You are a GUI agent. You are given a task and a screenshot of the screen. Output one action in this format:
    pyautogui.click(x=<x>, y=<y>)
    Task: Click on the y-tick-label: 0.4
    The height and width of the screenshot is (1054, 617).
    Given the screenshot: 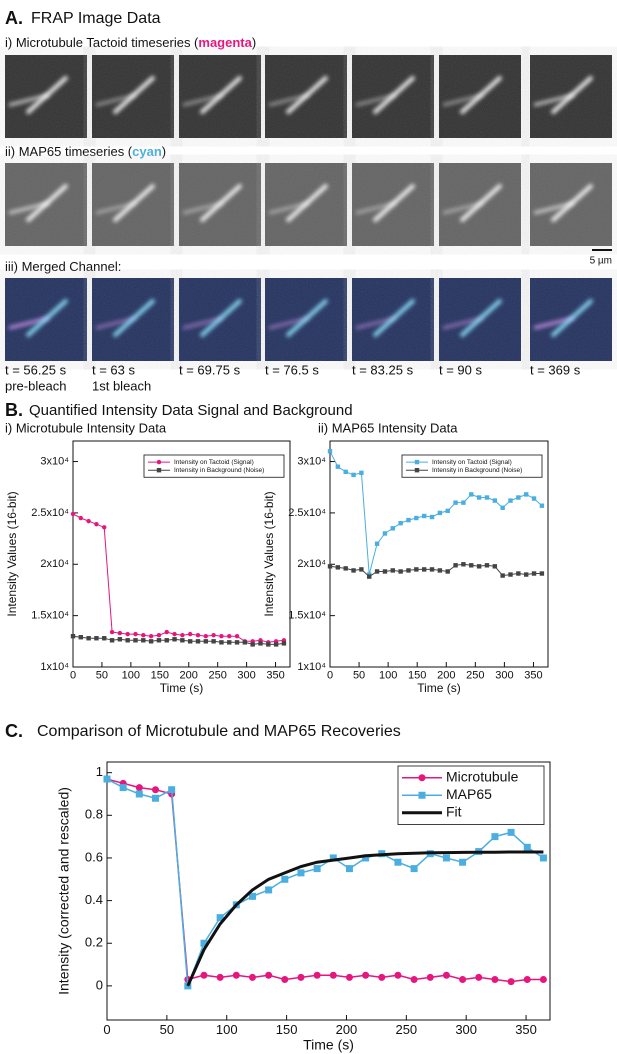 What is the action you would take?
    pyautogui.click(x=94, y=899)
    